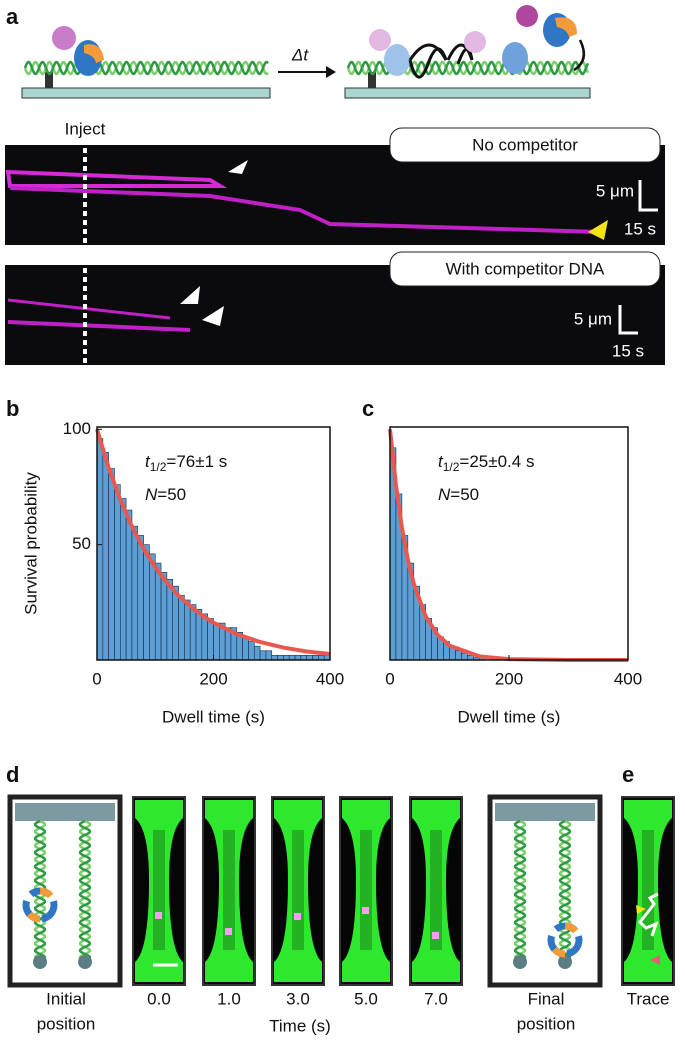  I want to click on end-marker, so click(655, 960).